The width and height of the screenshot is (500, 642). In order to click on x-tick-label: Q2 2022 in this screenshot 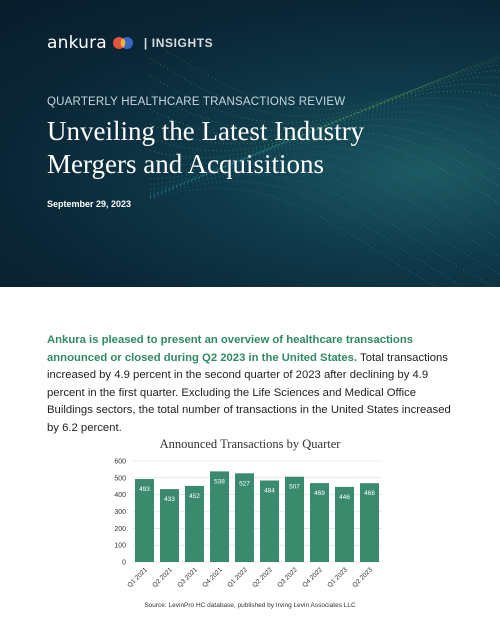, I will do `click(262, 577)`.